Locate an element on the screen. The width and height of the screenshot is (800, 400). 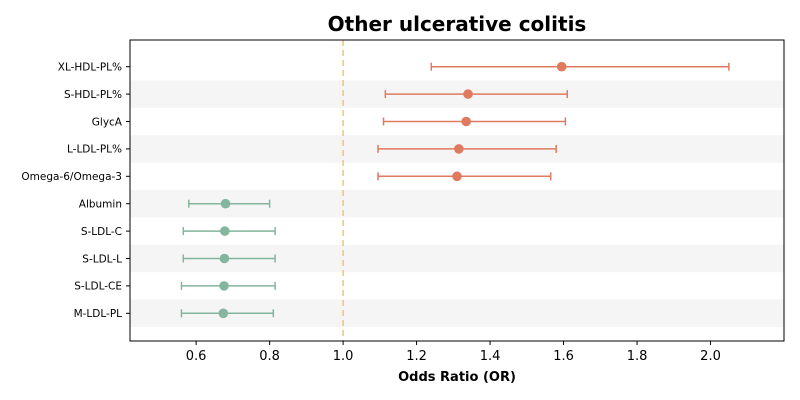
x-tick-label: 1.4 is located at coordinates (490, 356).